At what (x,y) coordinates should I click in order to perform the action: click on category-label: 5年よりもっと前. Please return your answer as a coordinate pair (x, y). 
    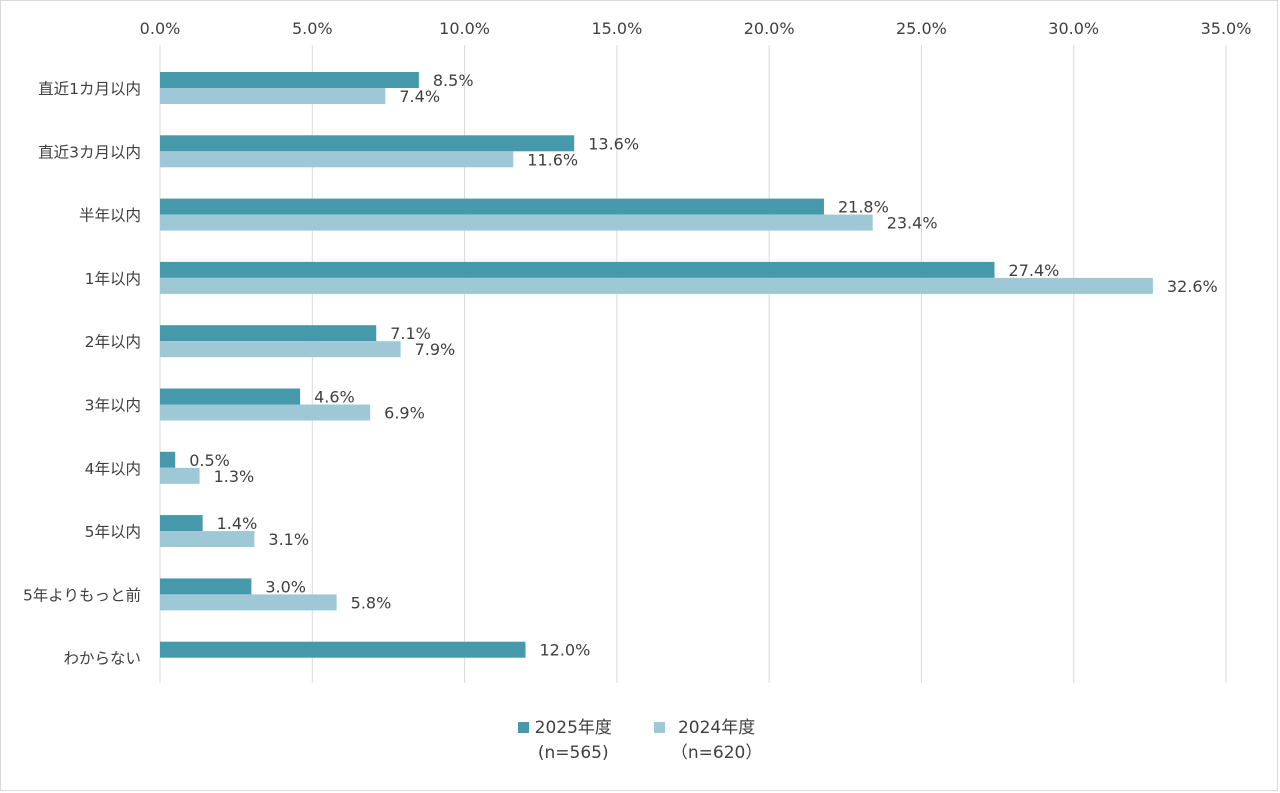
    Looking at the image, I should click on (82, 595).